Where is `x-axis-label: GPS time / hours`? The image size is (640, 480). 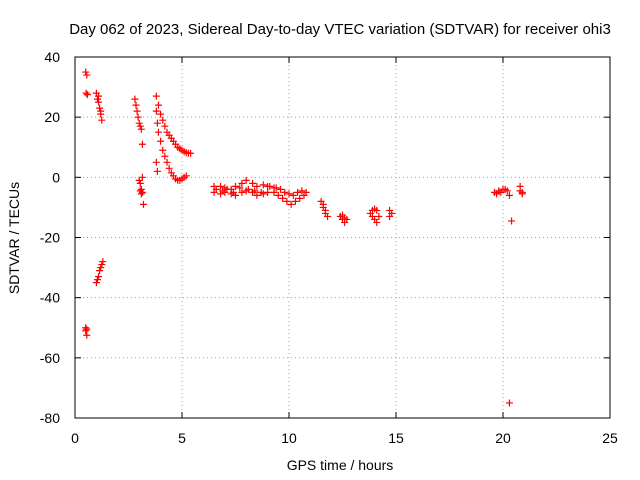 x-axis-label: GPS time / hours is located at coordinates (340, 465).